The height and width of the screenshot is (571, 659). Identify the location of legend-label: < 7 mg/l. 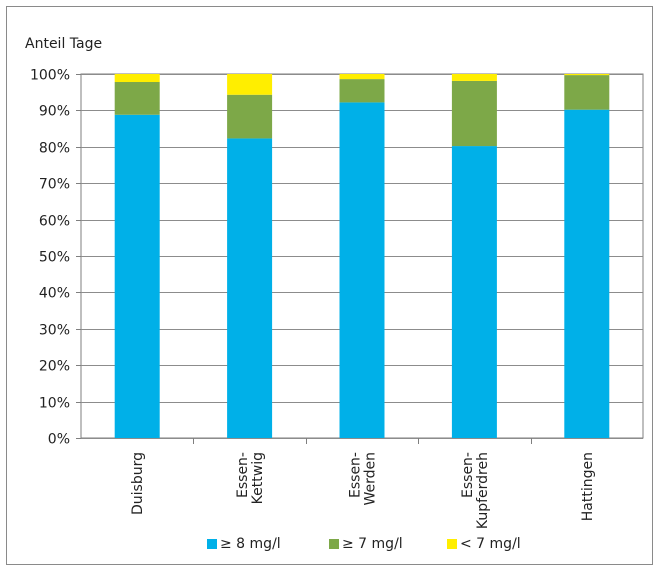
(490, 544).